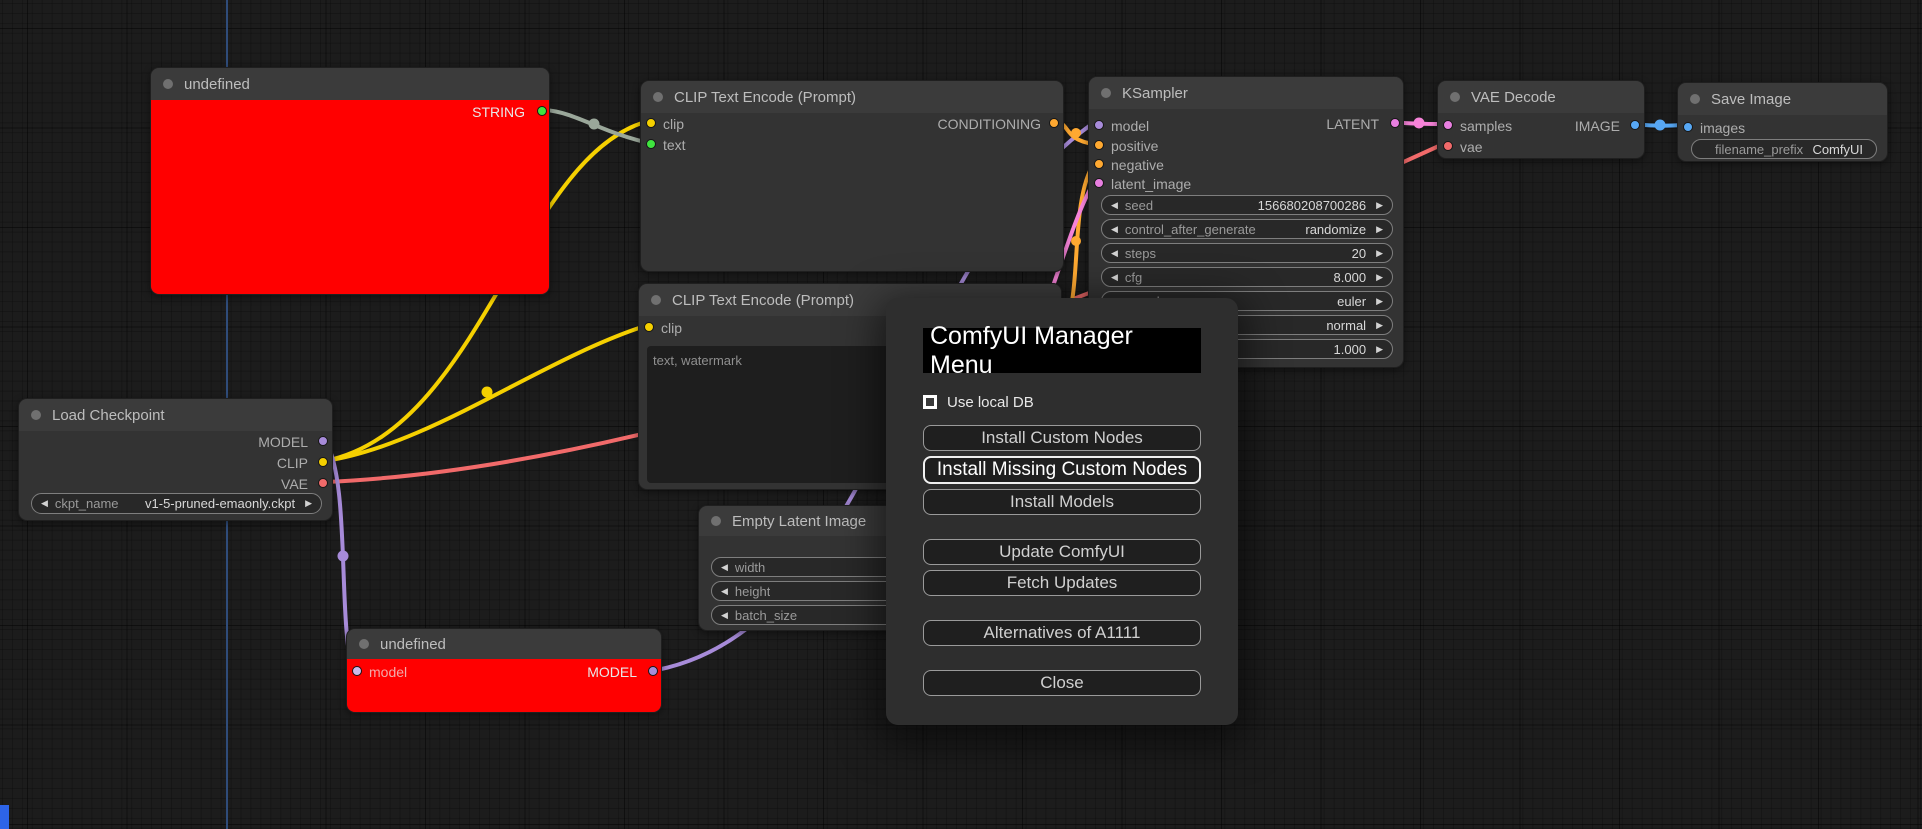 Image resolution: width=1922 pixels, height=829 pixels. I want to click on input-port-negative, so click(1099, 164).